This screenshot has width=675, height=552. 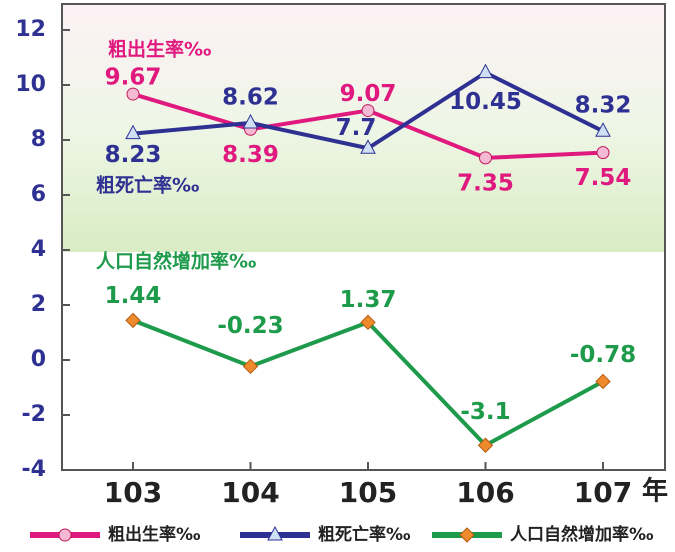 What do you see at coordinates (603, 106) in the screenshot?
I see `data-label: 8.32` at bounding box center [603, 106].